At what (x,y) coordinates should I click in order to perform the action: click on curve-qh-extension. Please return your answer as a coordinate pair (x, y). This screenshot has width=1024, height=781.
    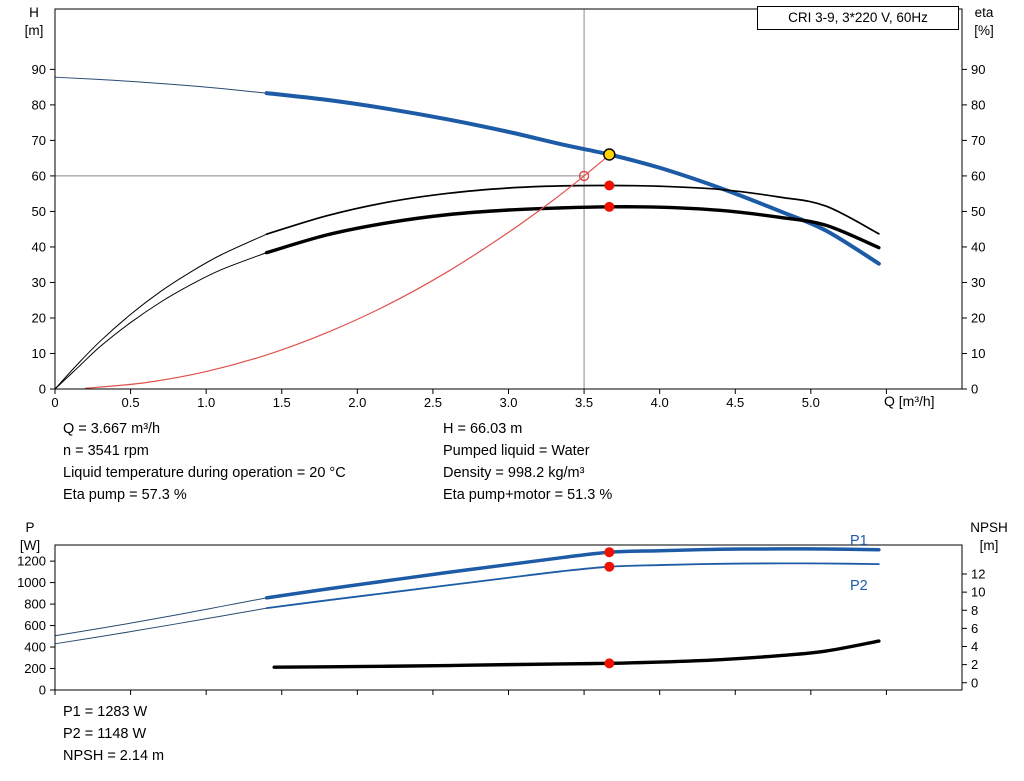
    Looking at the image, I should click on (161, 85).